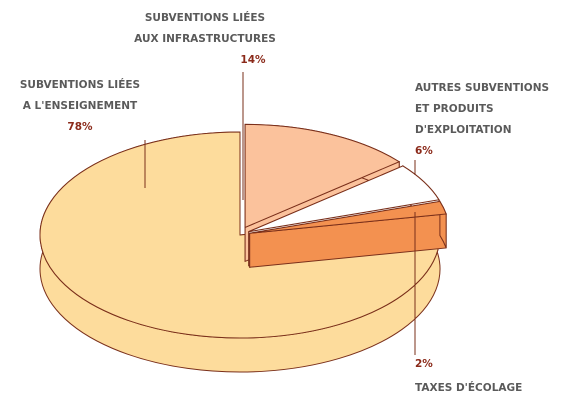  Describe the element at coordinates (463, 130) in the screenshot. I see `category-label: D'EXPLOITATION` at that location.